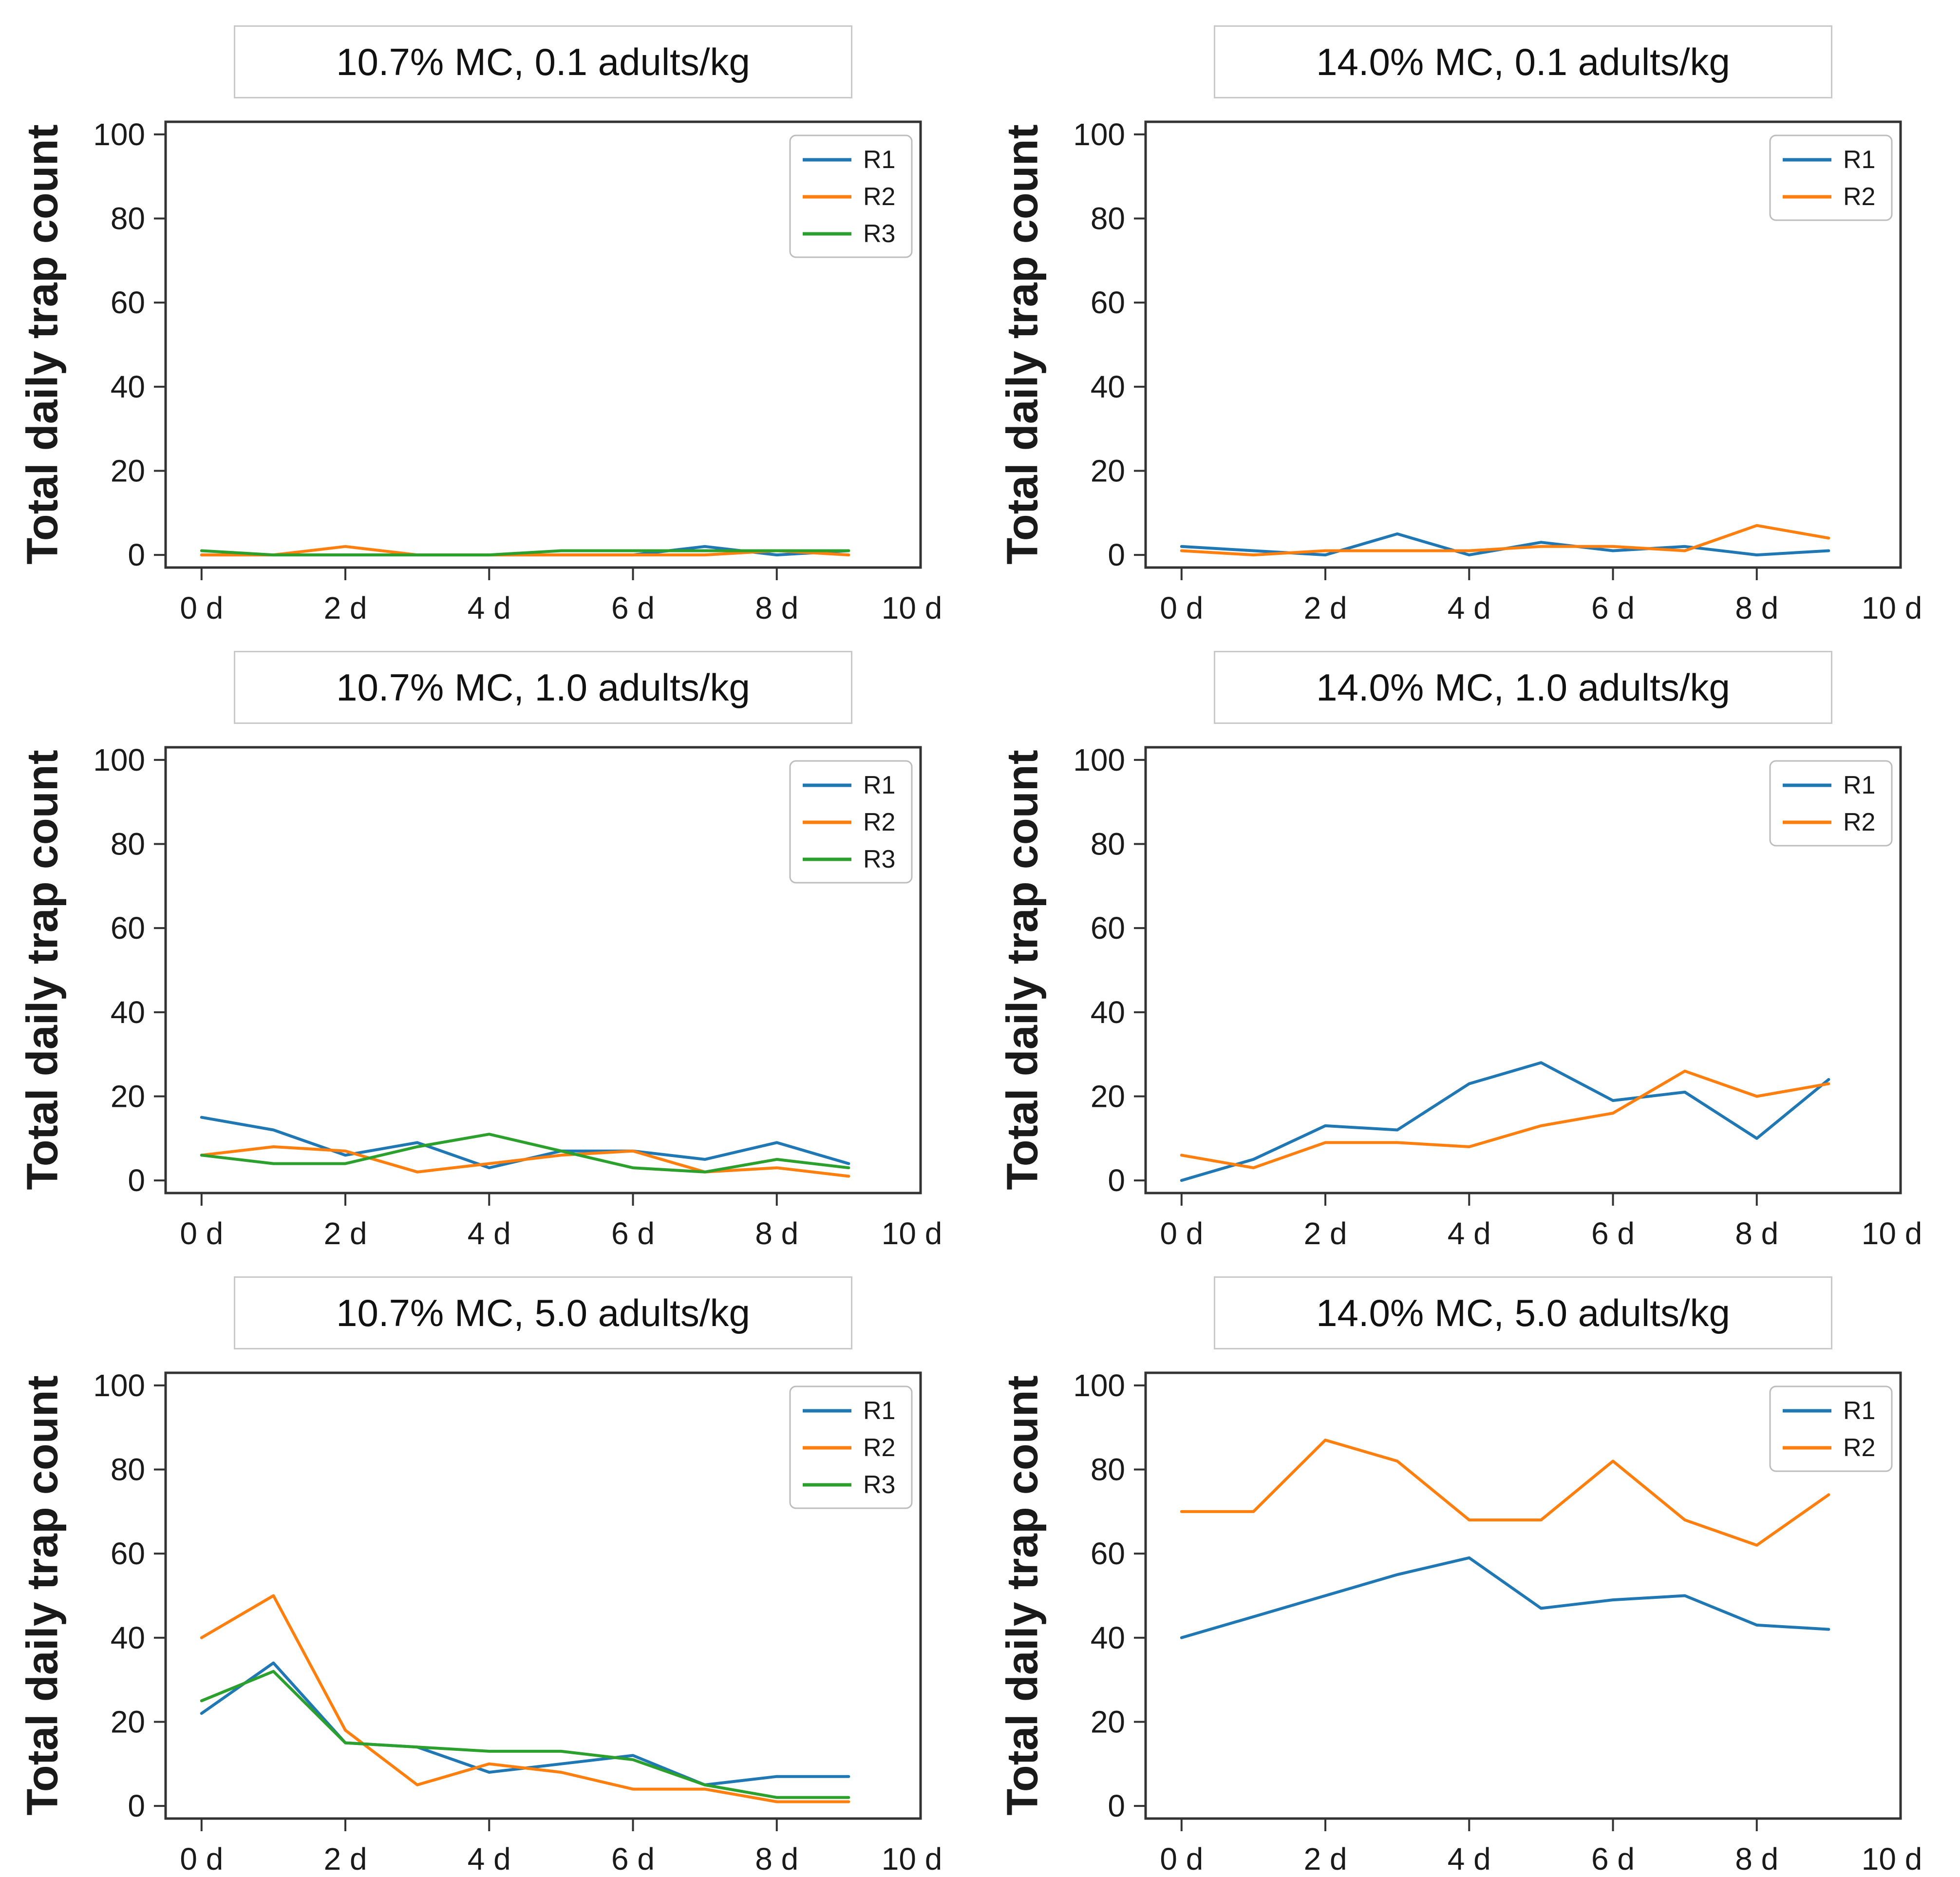 This screenshot has width=1960, height=1877. Describe the element at coordinates (543, 1312) in the screenshot. I see `chart-title: 10.7% MC, 5.0 adults/kg` at that location.